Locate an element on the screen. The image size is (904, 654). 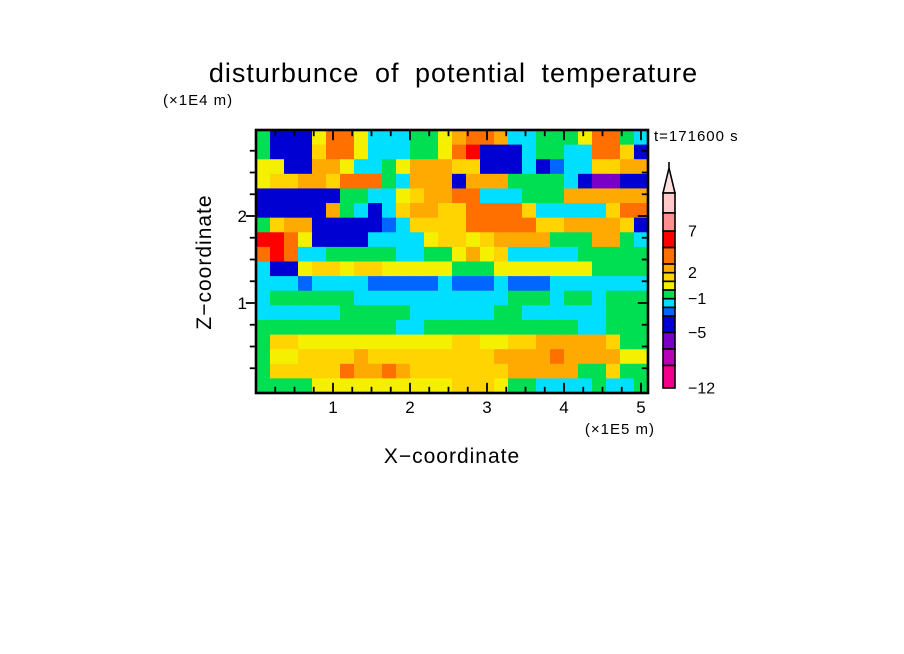
x-tick-label-3: 3 is located at coordinates (486, 407).